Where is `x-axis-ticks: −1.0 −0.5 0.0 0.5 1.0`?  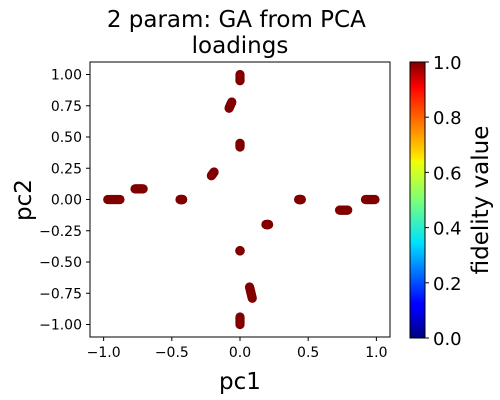 x-axis-ticks: −1.0 −0.5 0.0 0.5 1.0 is located at coordinates (237, 349).